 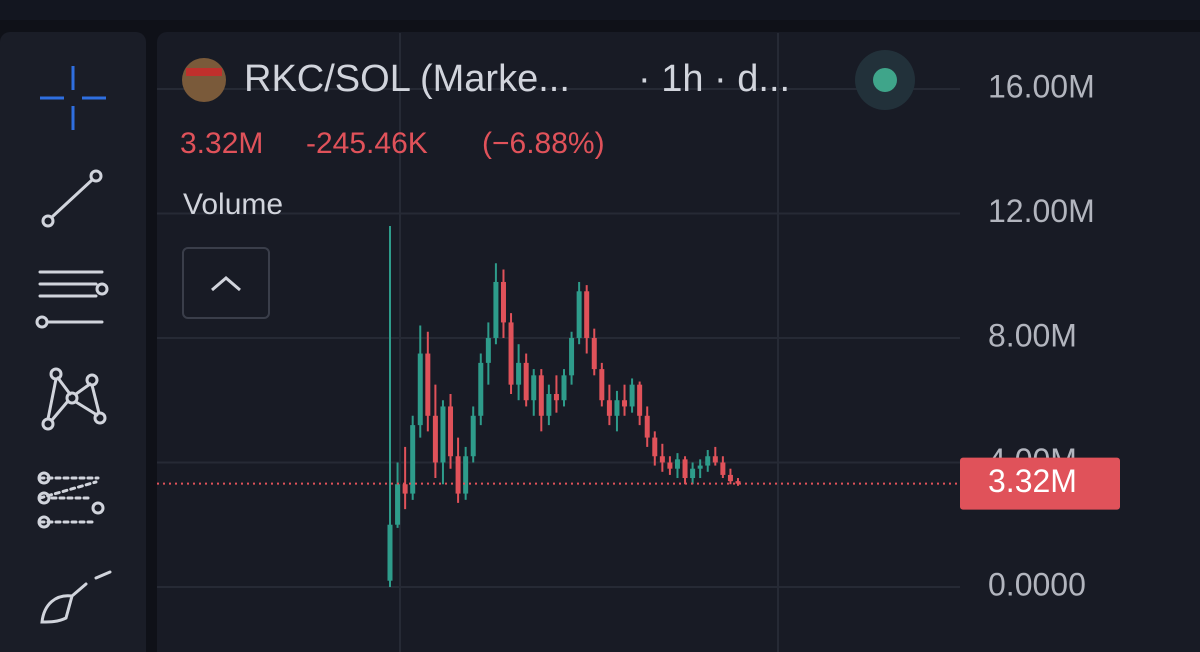 I want to click on y-tick-label: 0.0000, so click(x=1037, y=584).